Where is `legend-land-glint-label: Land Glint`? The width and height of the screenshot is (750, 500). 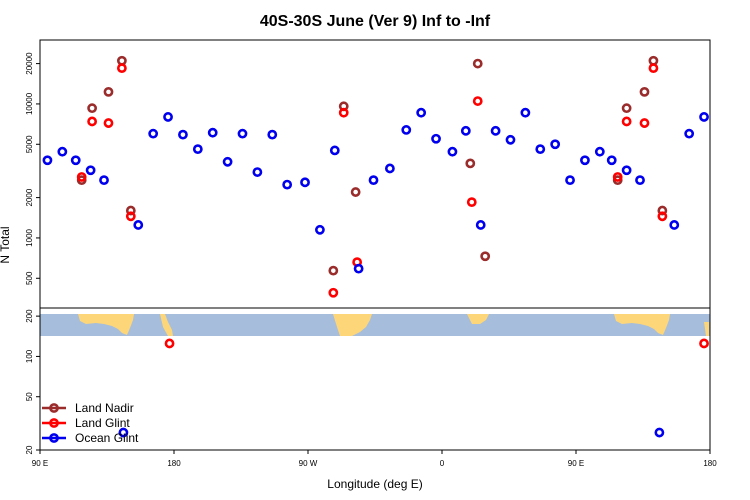 legend-land-glint-label: Land Glint is located at coordinates (102, 423).